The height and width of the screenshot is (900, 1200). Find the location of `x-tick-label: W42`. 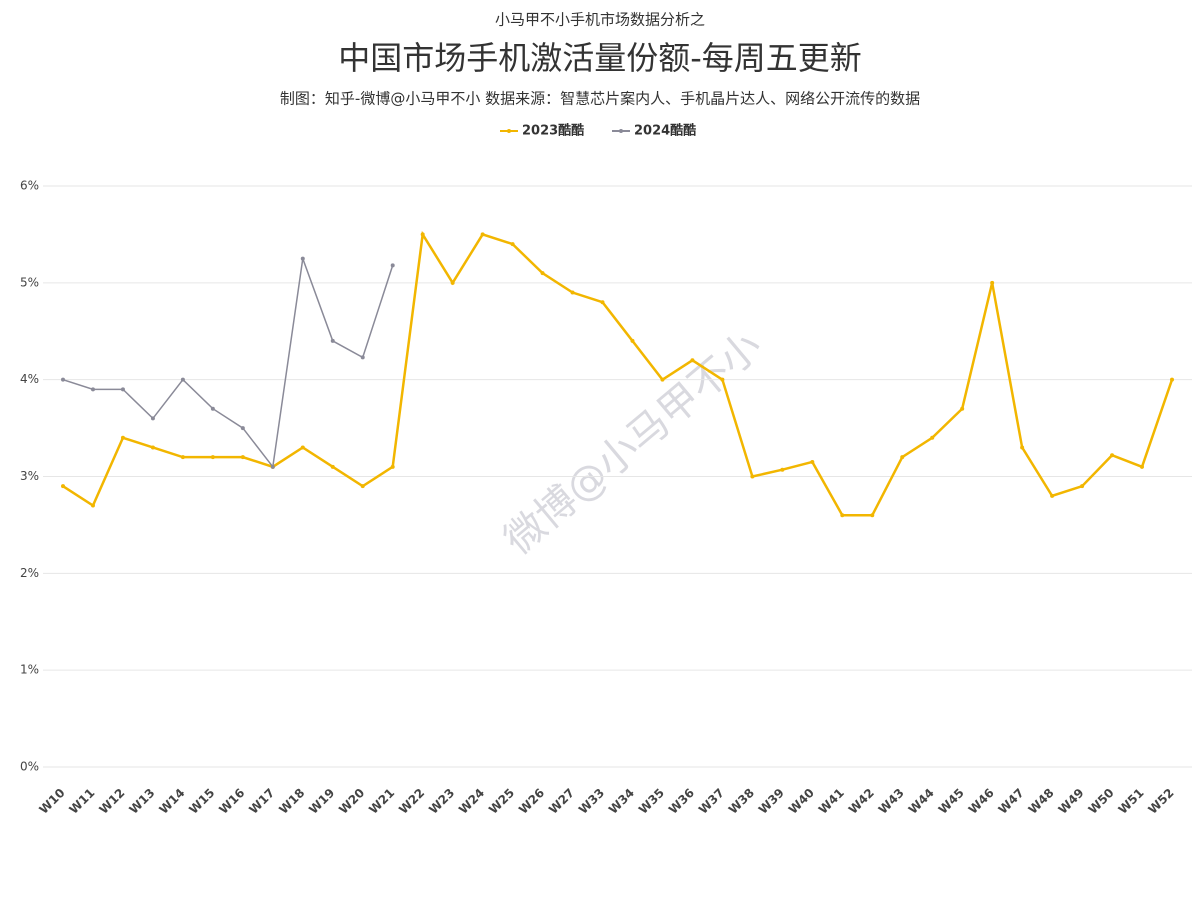

x-tick-label: W42 is located at coordinates (861, 801).